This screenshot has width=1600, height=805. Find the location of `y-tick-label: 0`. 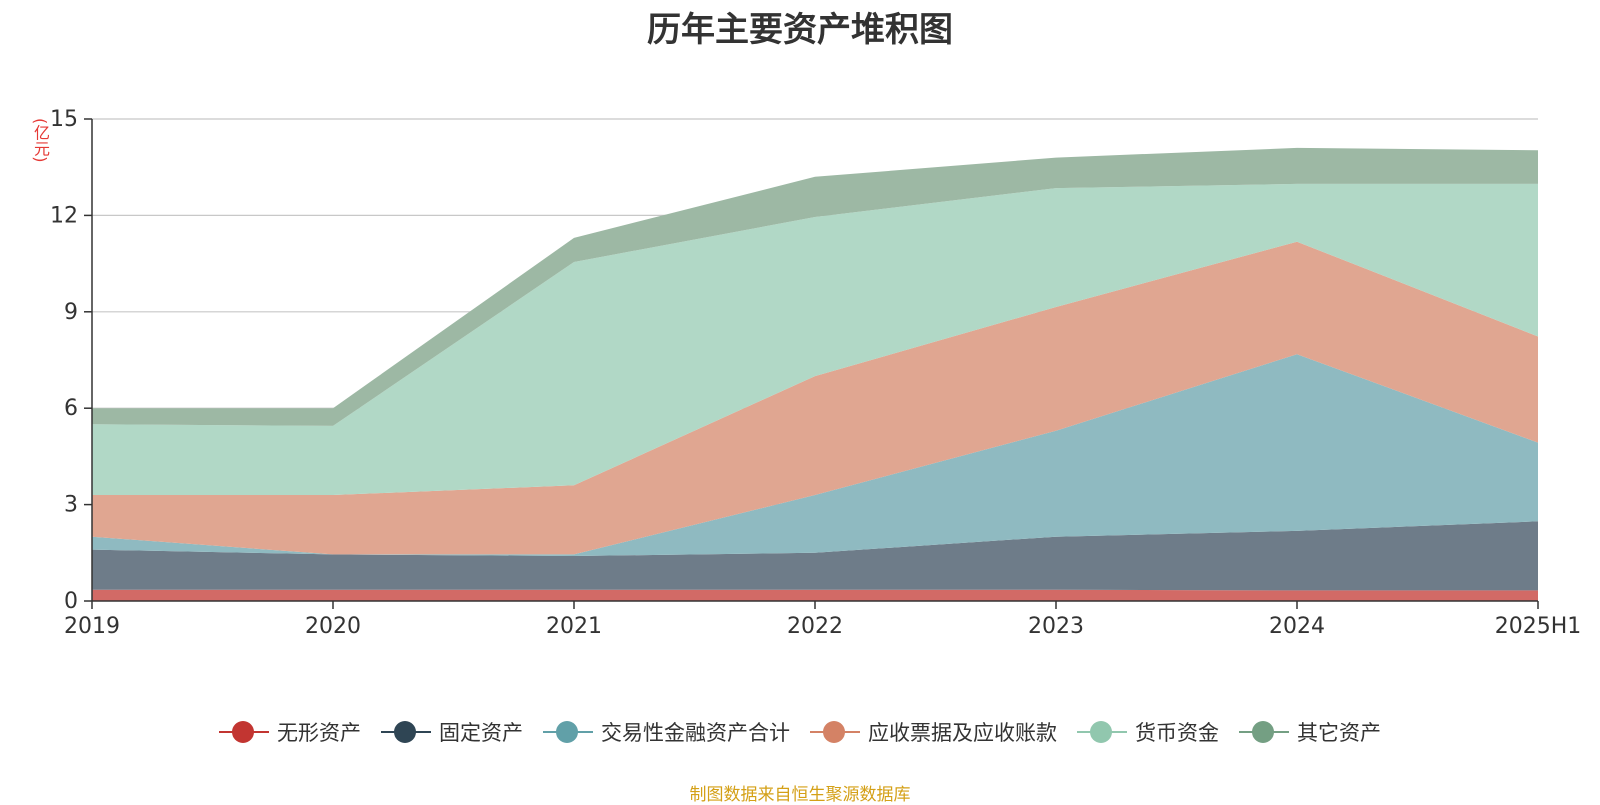

y-tick-label: 0 is located at coordinates (71, 601).